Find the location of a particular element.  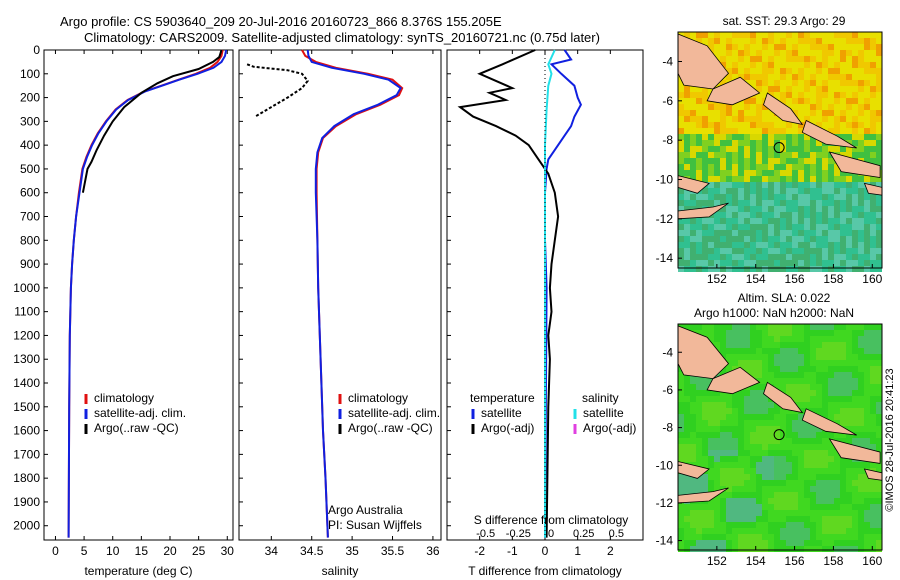

x-tick-label: 0 is located at coordinates (545, 551).